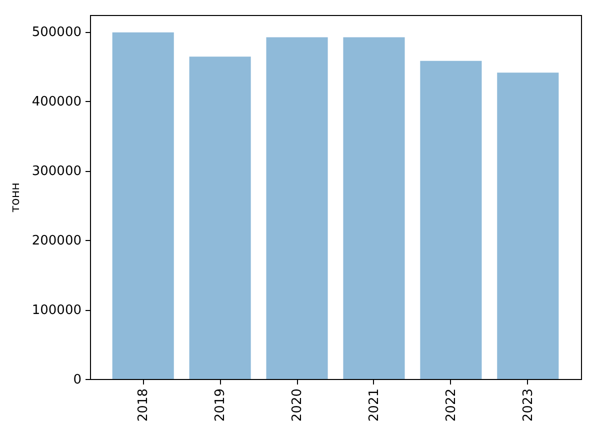  I want to click on x-tick-label: 2022, so click(451, 405).